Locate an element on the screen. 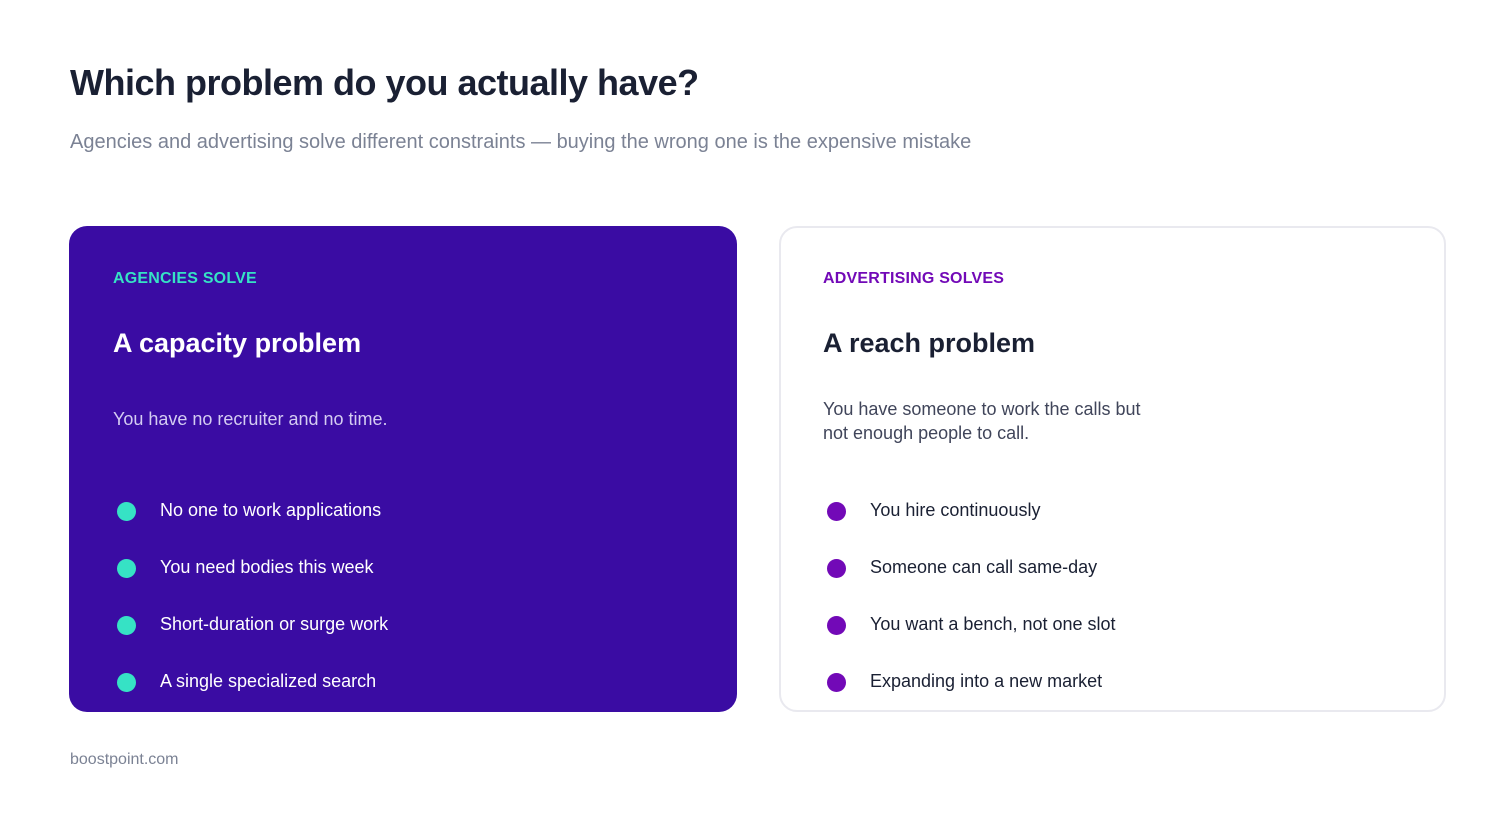 The width and height of the screenshot is (1493, 833). list-item: You want a bench, not one slot is located at coordinates (971, 640).